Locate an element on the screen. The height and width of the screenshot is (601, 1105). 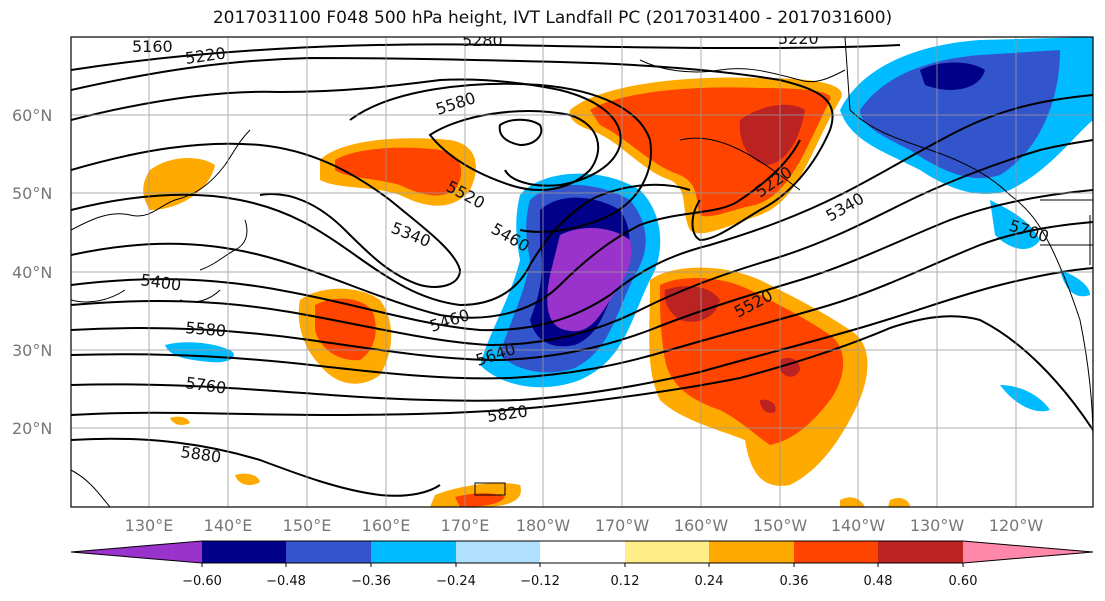
lon-label: 130°W is located at coordinates (937, 525).